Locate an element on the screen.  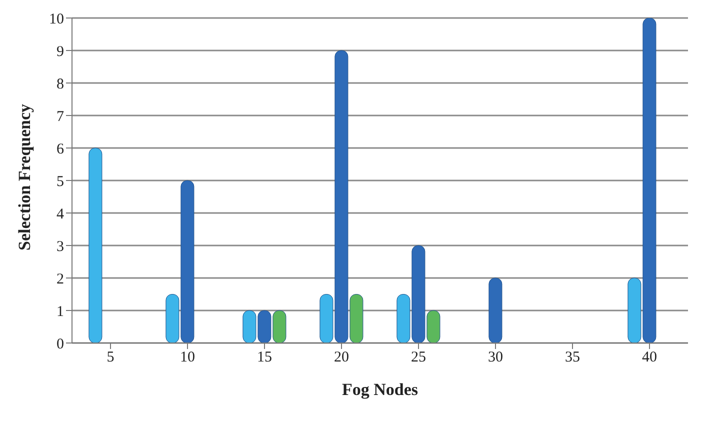
x-tick-label: 40 is located at coordinates (649, 358).